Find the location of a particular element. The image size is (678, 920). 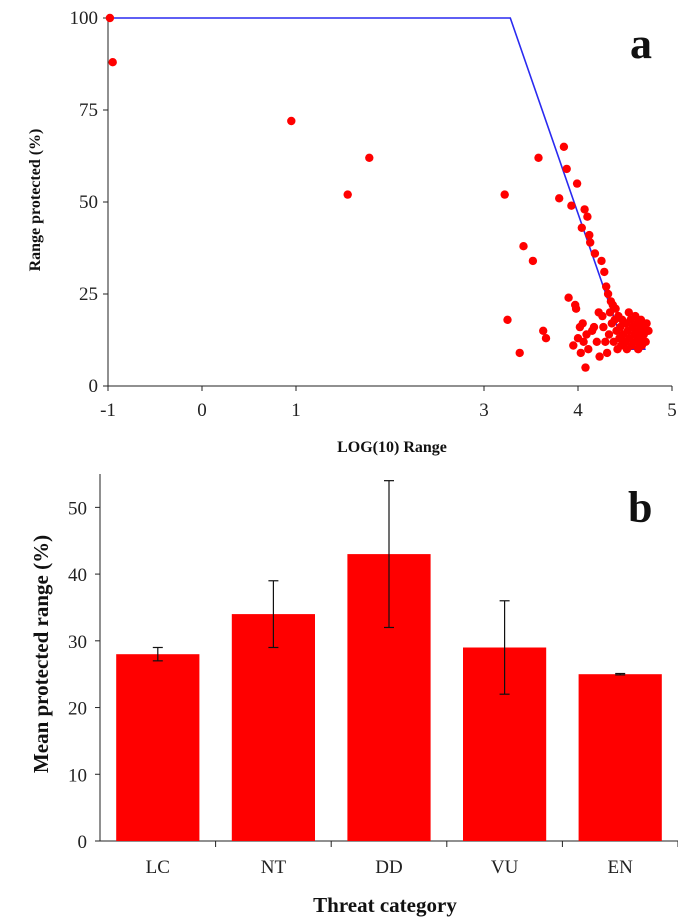

panel-a-x-tick-label: -1 is located at coordinates (108, 410).